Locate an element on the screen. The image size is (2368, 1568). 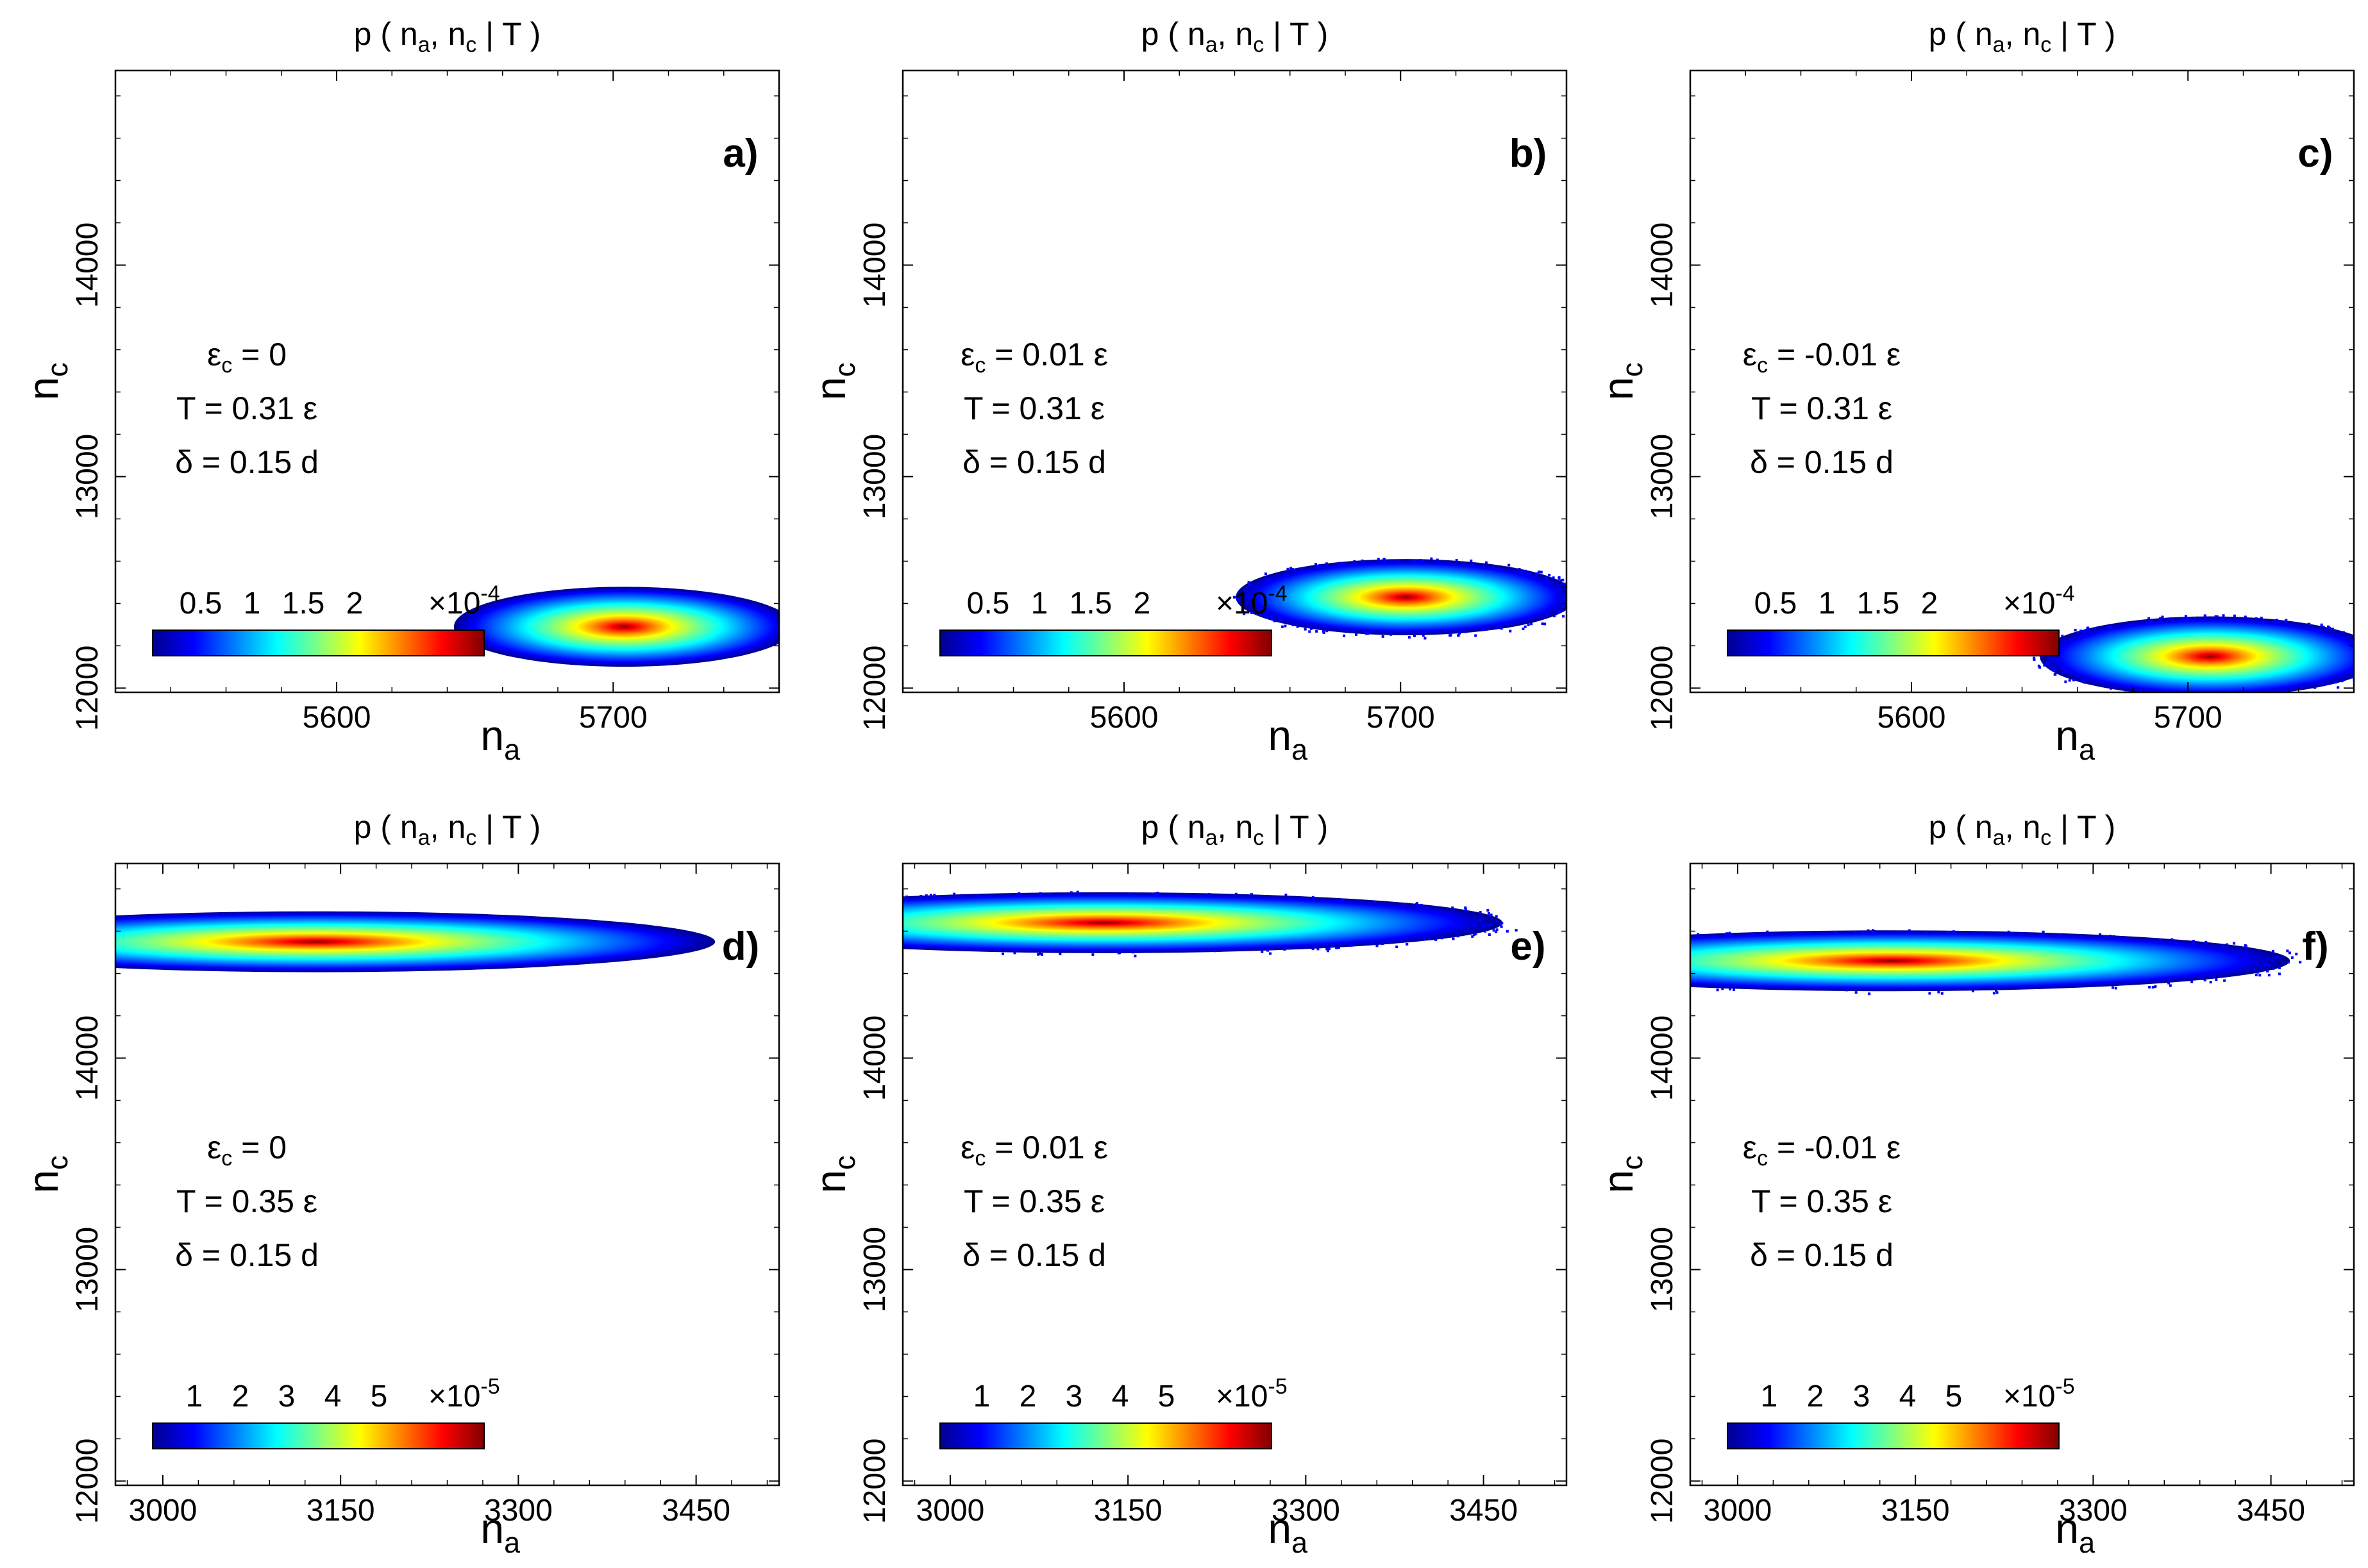
x-tick-label: 3000 is located at coordinates (950, 1511).